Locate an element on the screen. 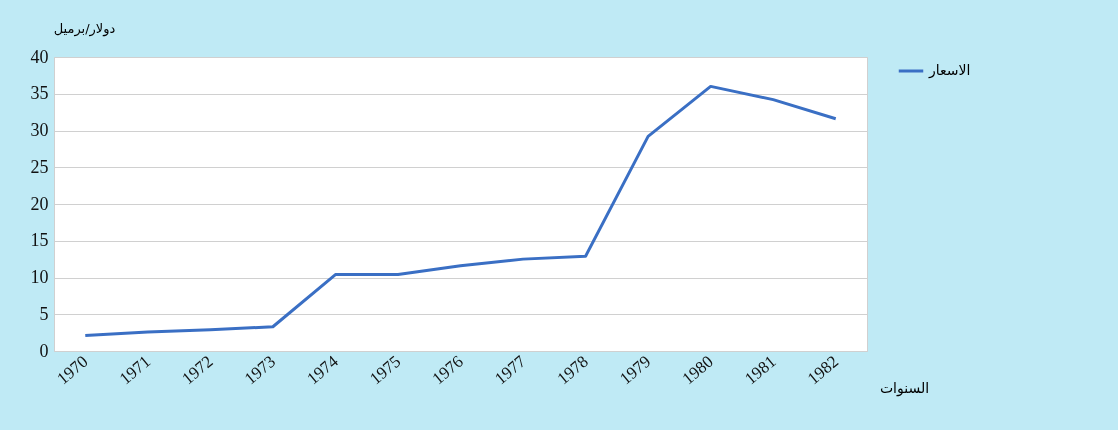  y-tick-label: 15 is located at coordinates (39, 240).